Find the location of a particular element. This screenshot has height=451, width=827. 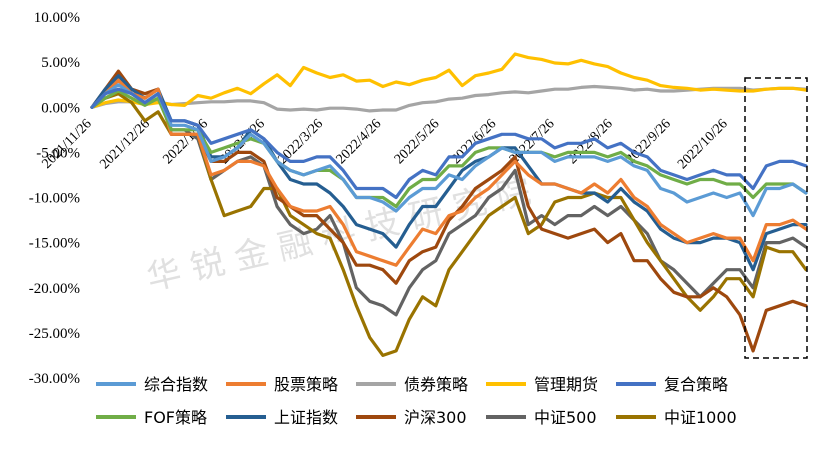

y-tick-label: -10.00% is located at coordinates (54, 199).